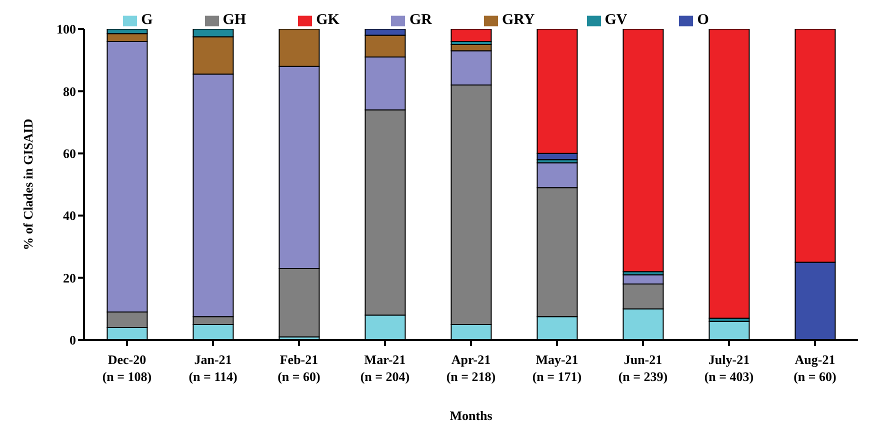  What do you see at coordinates (147, 20) in the screenshot?
I see `legend-label: G` at bounding box center [147, 20].